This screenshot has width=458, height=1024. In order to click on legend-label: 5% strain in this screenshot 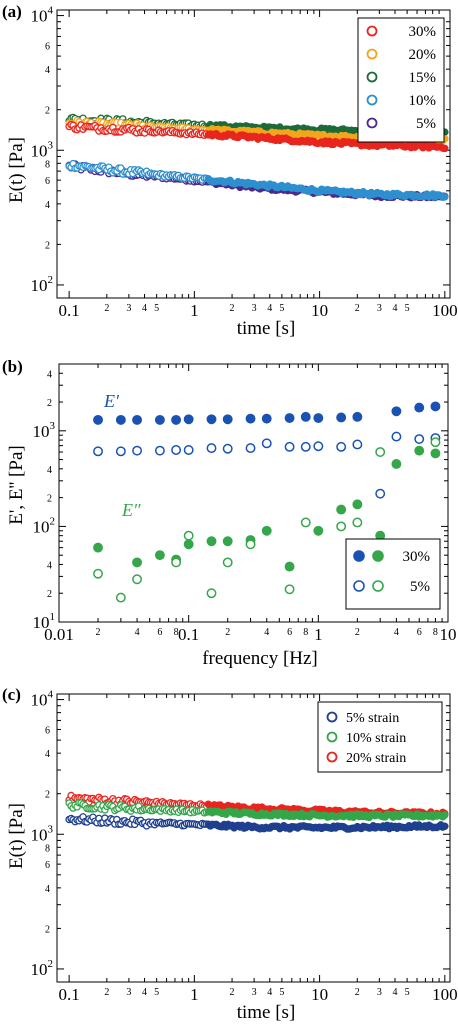, I will do `click(372, 718)`.